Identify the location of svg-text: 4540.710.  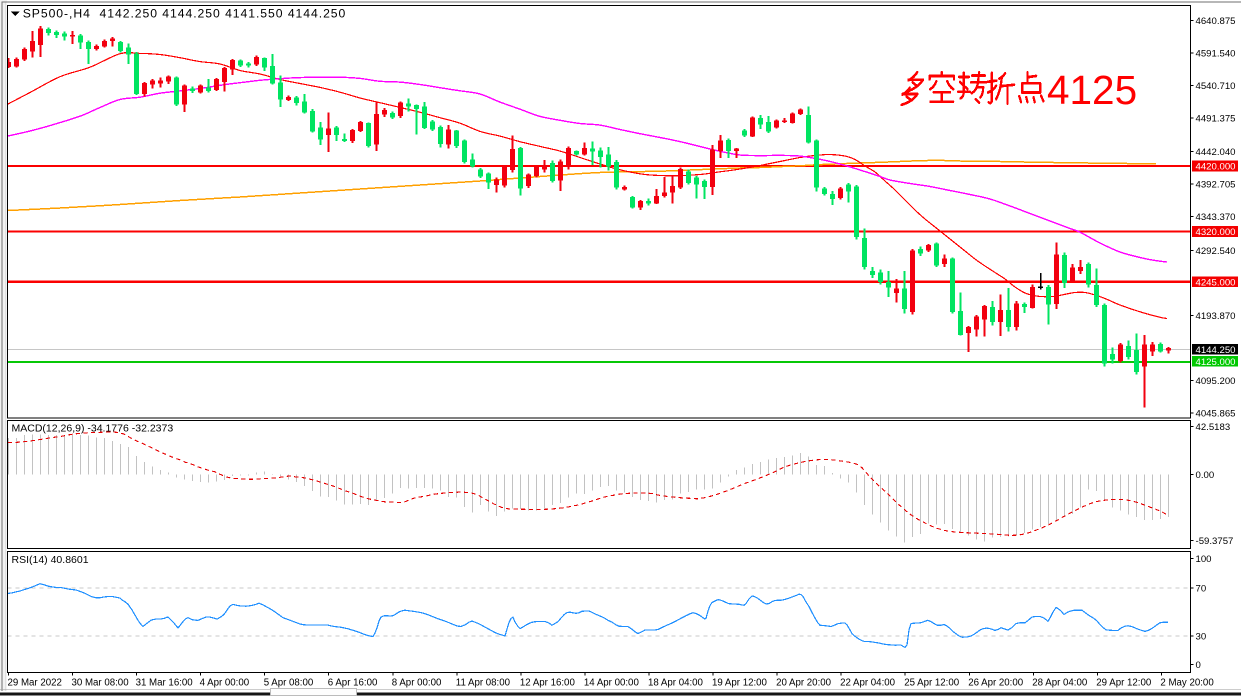
(1216, 86).